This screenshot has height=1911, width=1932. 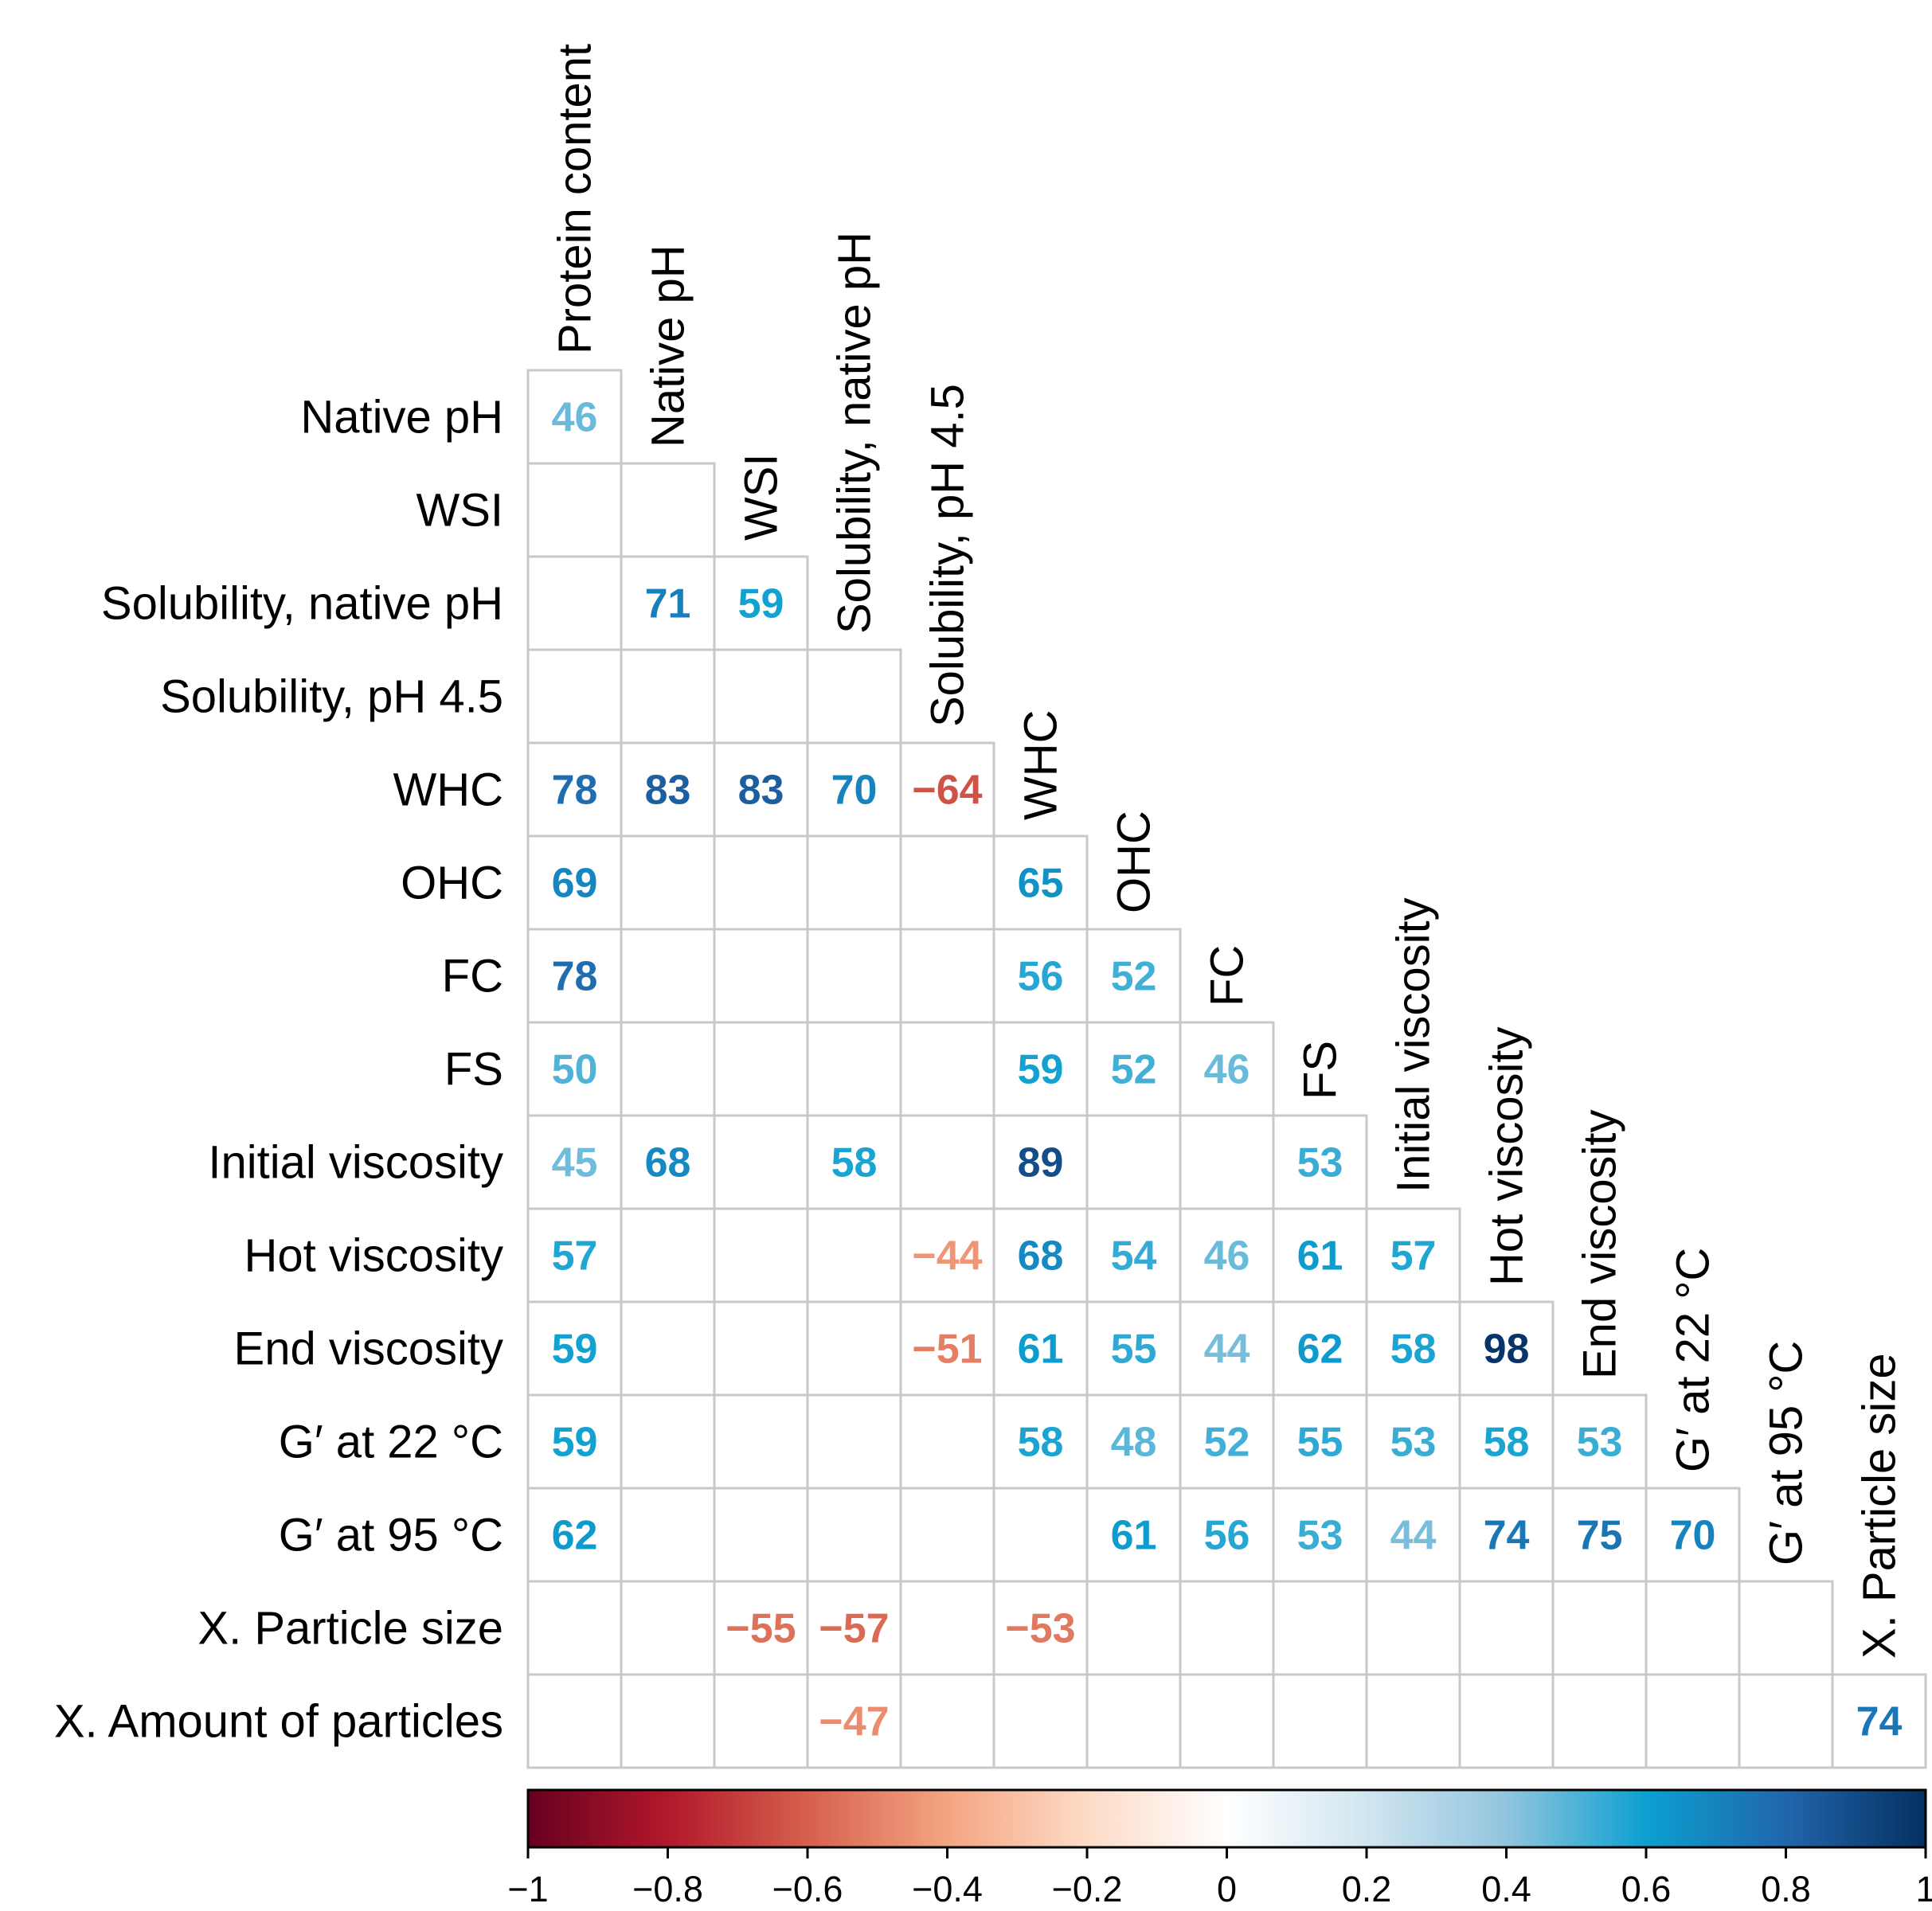 What do you see at coordinates (1320, 1443) in the screenshot?
I see `correlation-value: 55` at bounding box center [1320, 1443].